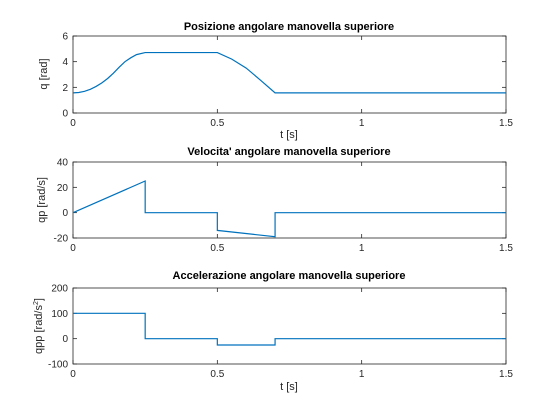  What do you see at coordinates (65, 62) in the screenshot?
I see `y-tick-label: 4` at bounding box center [65, 62].